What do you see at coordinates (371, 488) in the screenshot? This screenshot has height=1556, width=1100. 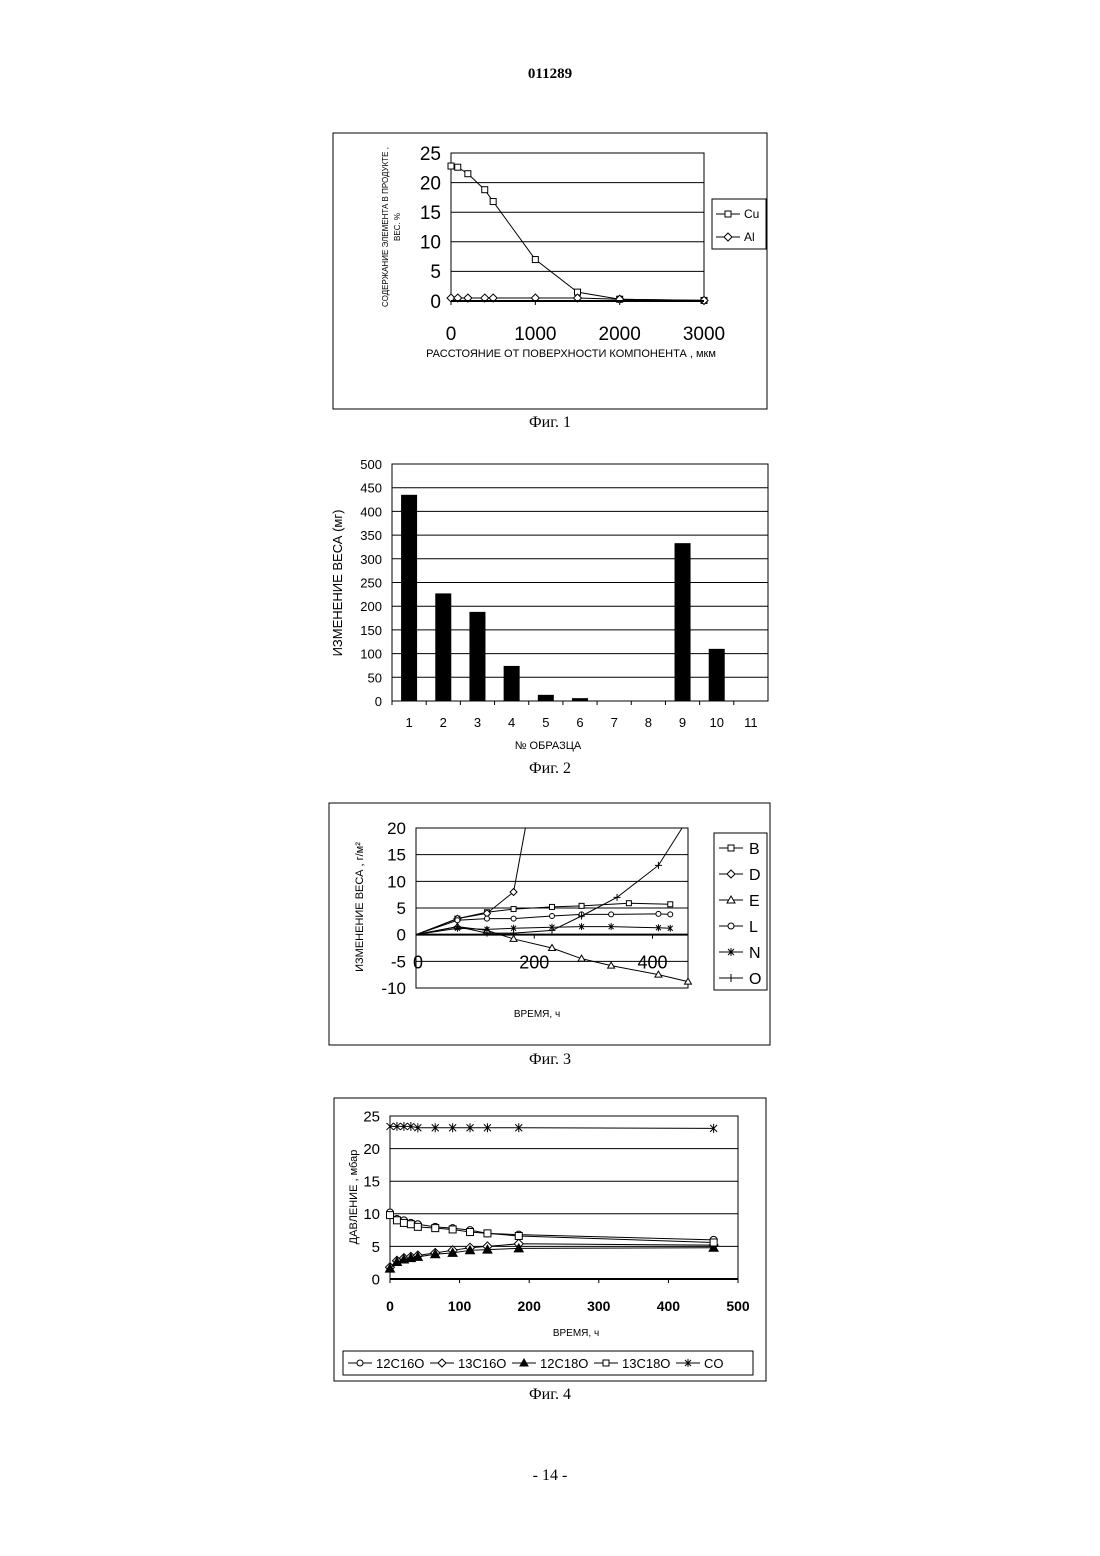 I see `y-tick-label: 450` at bounding box center [371, 488].